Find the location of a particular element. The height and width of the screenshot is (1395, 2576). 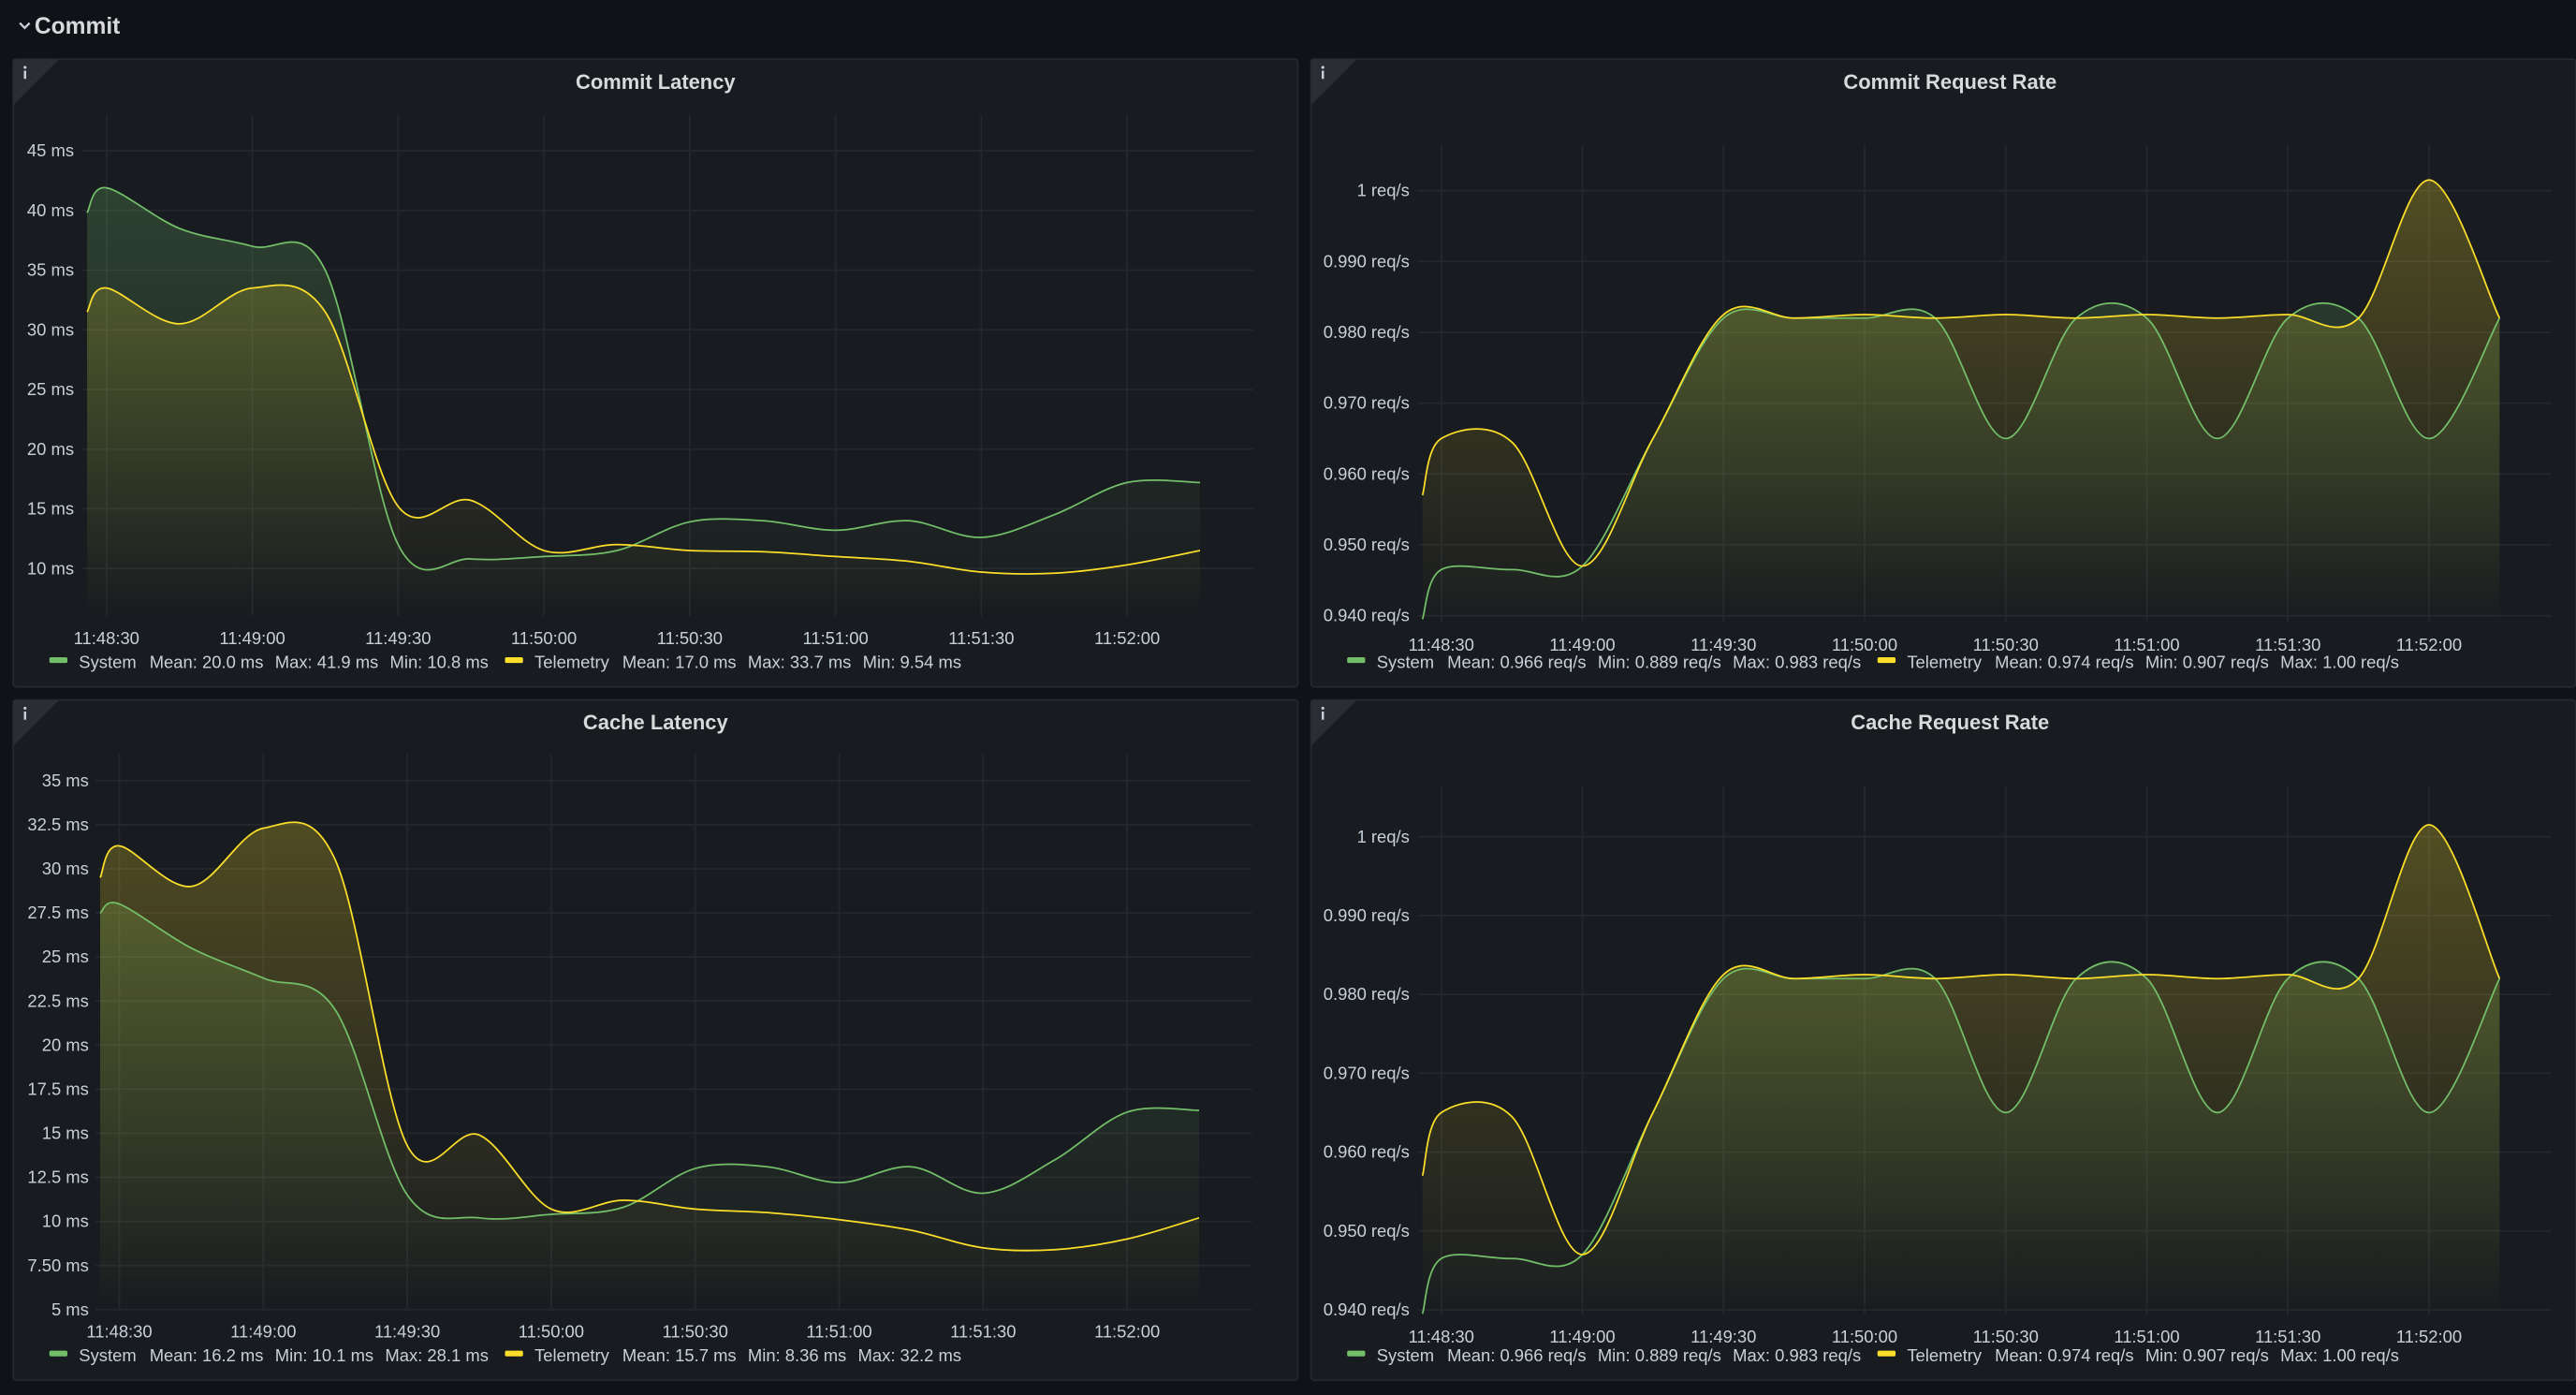

y-tick-label: 17.5 ms is located at coordinates (57, 1089).